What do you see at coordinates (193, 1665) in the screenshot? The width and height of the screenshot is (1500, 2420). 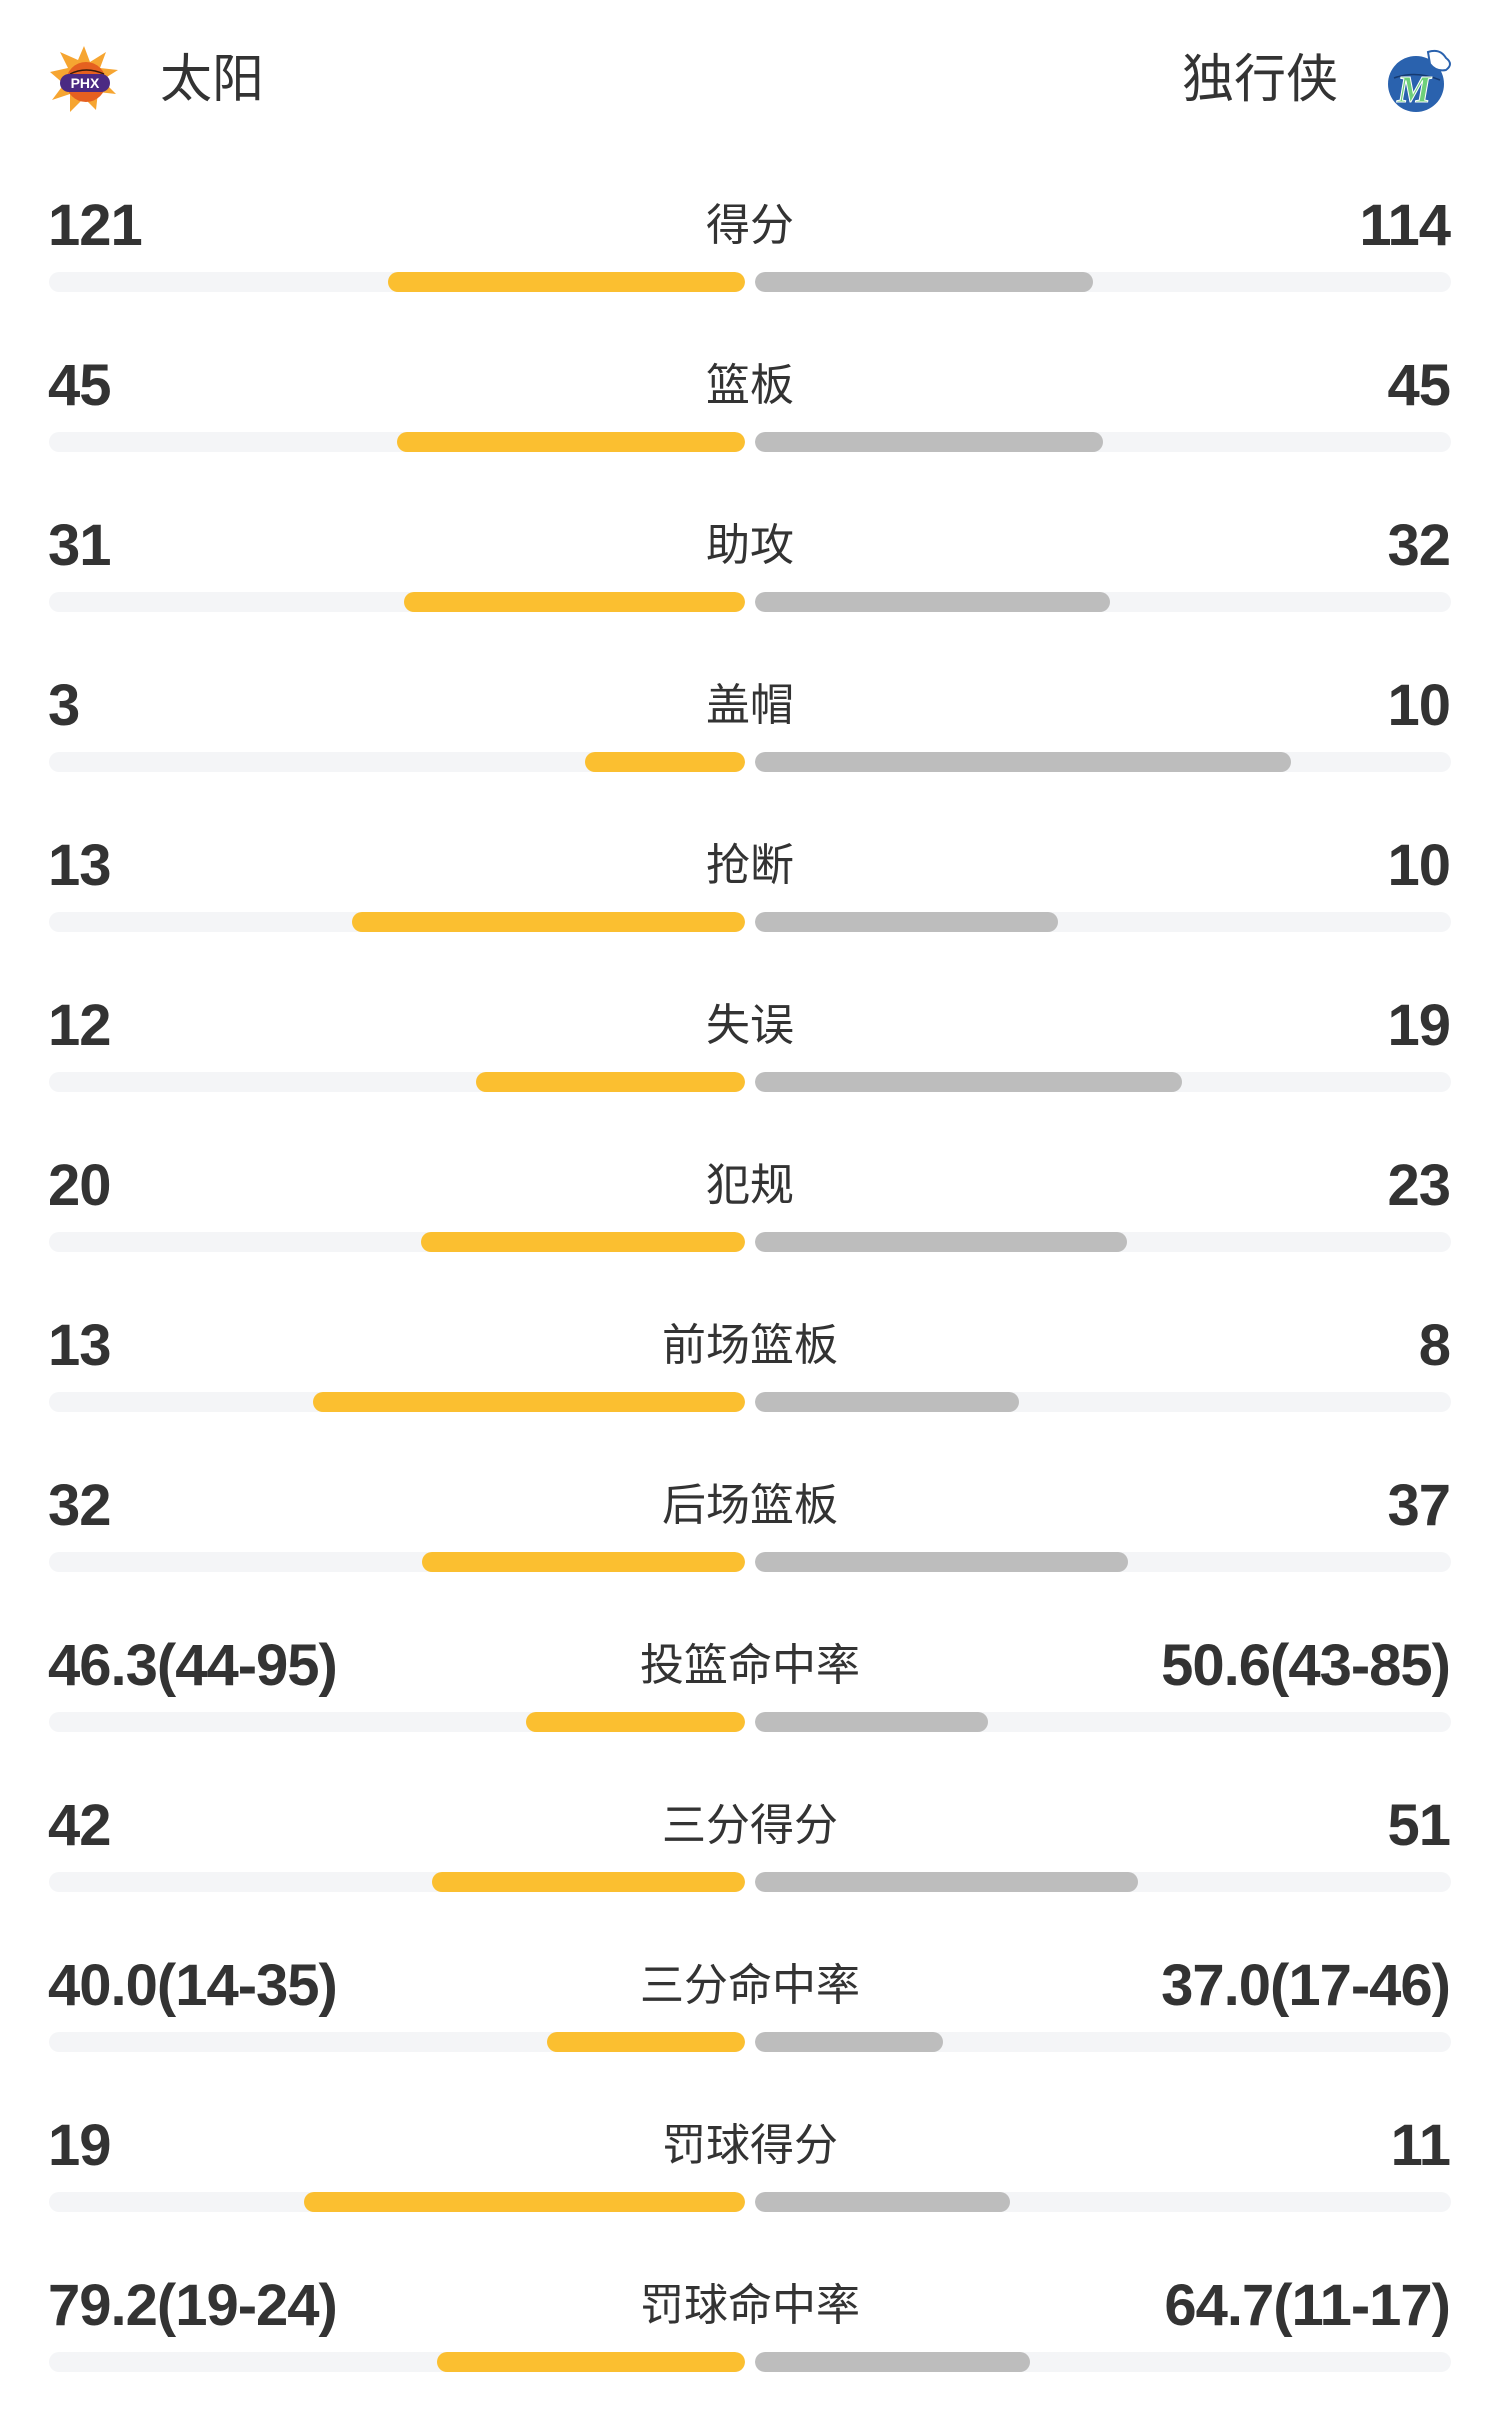 I see `home-stat-value: 46.3(44-95)` at bounding box center [193, 1665].